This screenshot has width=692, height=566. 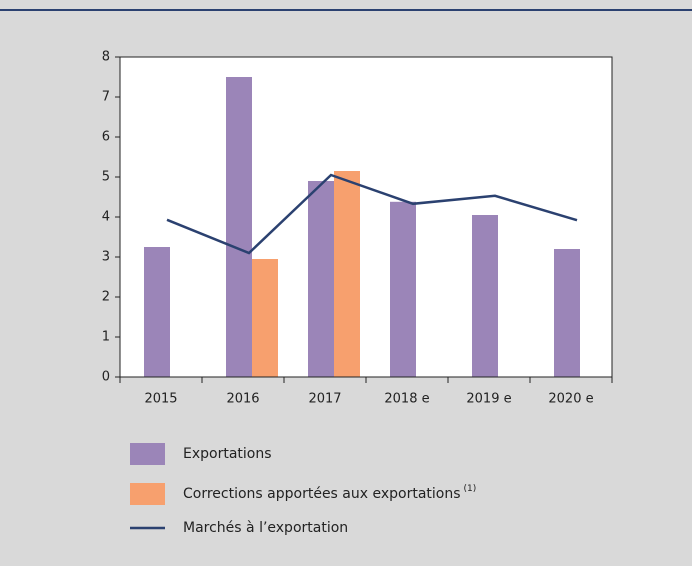 What do you see at coordinates (106, 377) in the screenshot?
I see `y-tick-label: 0` at bounding box center [106, 377].